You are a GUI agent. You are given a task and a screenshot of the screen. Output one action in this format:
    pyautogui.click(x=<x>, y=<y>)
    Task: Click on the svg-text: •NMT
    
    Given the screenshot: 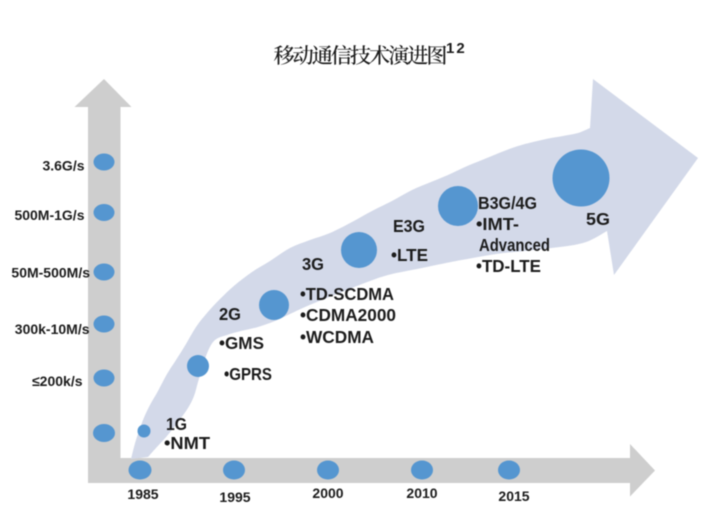 What is the action you would take?
    pyautogui.click(x=187, y=443)
    